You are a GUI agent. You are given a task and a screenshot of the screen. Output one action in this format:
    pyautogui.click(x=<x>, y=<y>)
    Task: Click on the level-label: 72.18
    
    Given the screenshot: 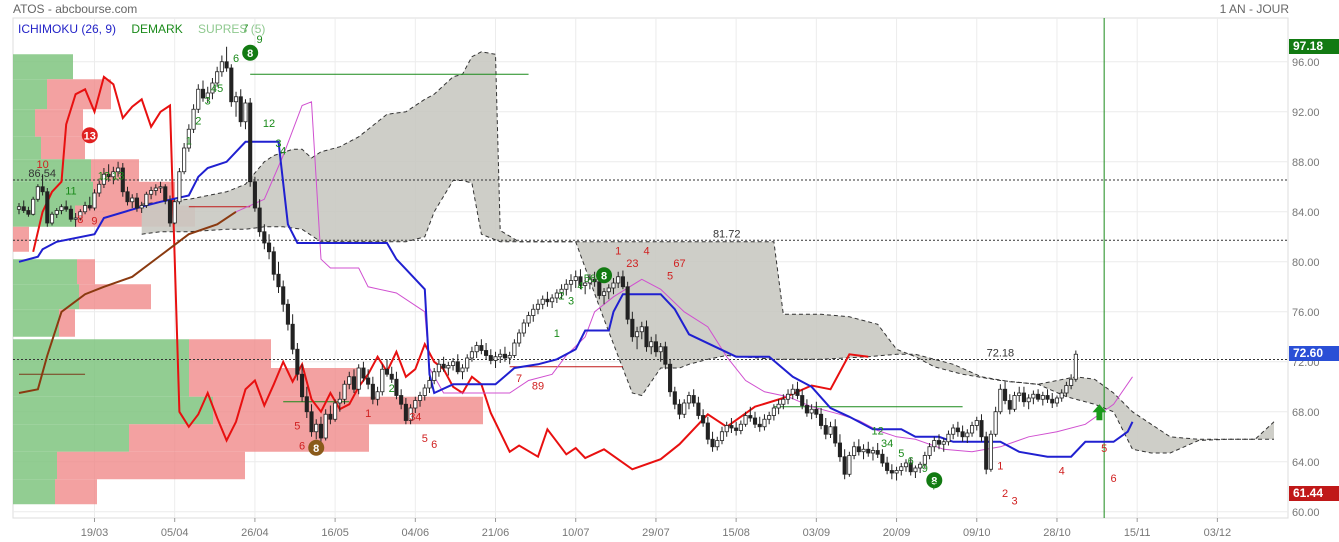 What is the action you would take?
    pyautogui.click(x=1001, y=354)
    